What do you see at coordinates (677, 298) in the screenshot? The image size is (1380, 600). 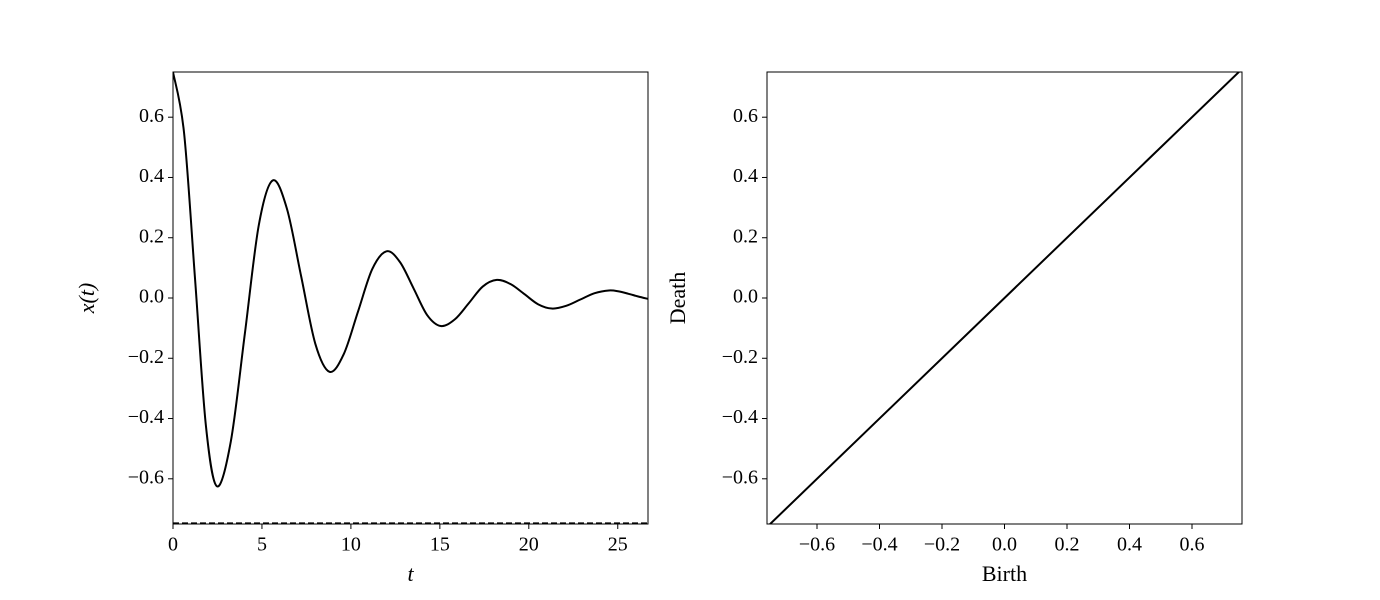 I see `y-axis-label: Death` at bounding box center [677, 298].